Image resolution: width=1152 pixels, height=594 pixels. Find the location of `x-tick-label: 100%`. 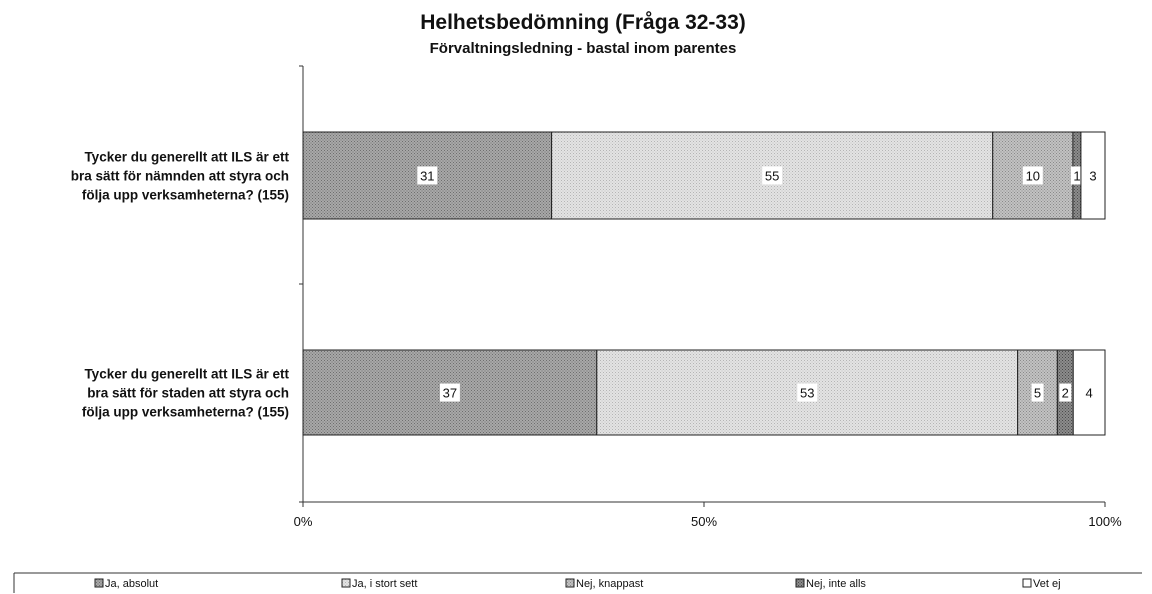

x-tick-label: 100% is located at coordinates (1105, 521).